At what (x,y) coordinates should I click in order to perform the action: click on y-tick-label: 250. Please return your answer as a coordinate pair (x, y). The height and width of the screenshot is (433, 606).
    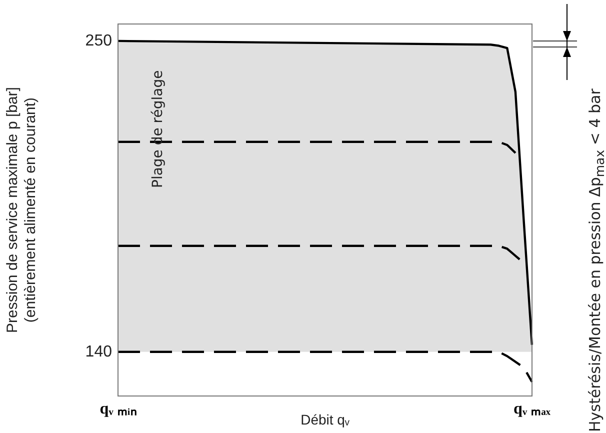
    Looking at the image, I should click on (98, 41).